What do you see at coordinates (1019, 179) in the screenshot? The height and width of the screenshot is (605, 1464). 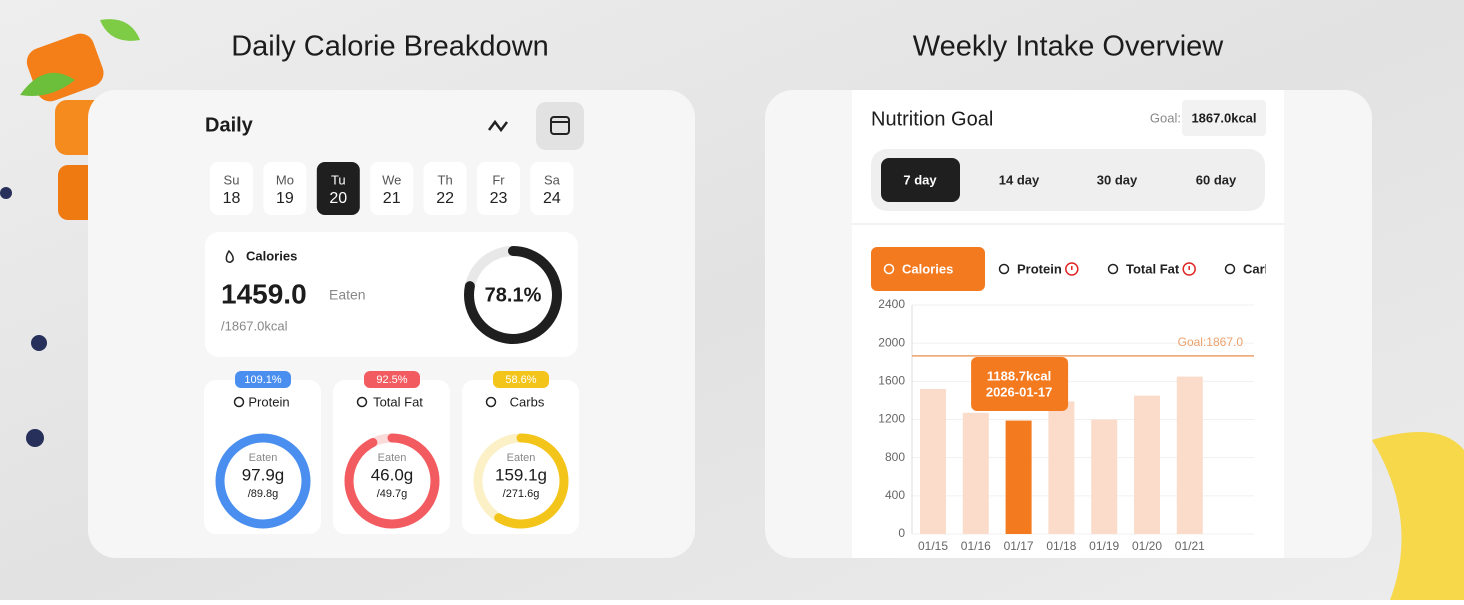 I see `range-option: 14 day` at bounding box center [1019, 179].